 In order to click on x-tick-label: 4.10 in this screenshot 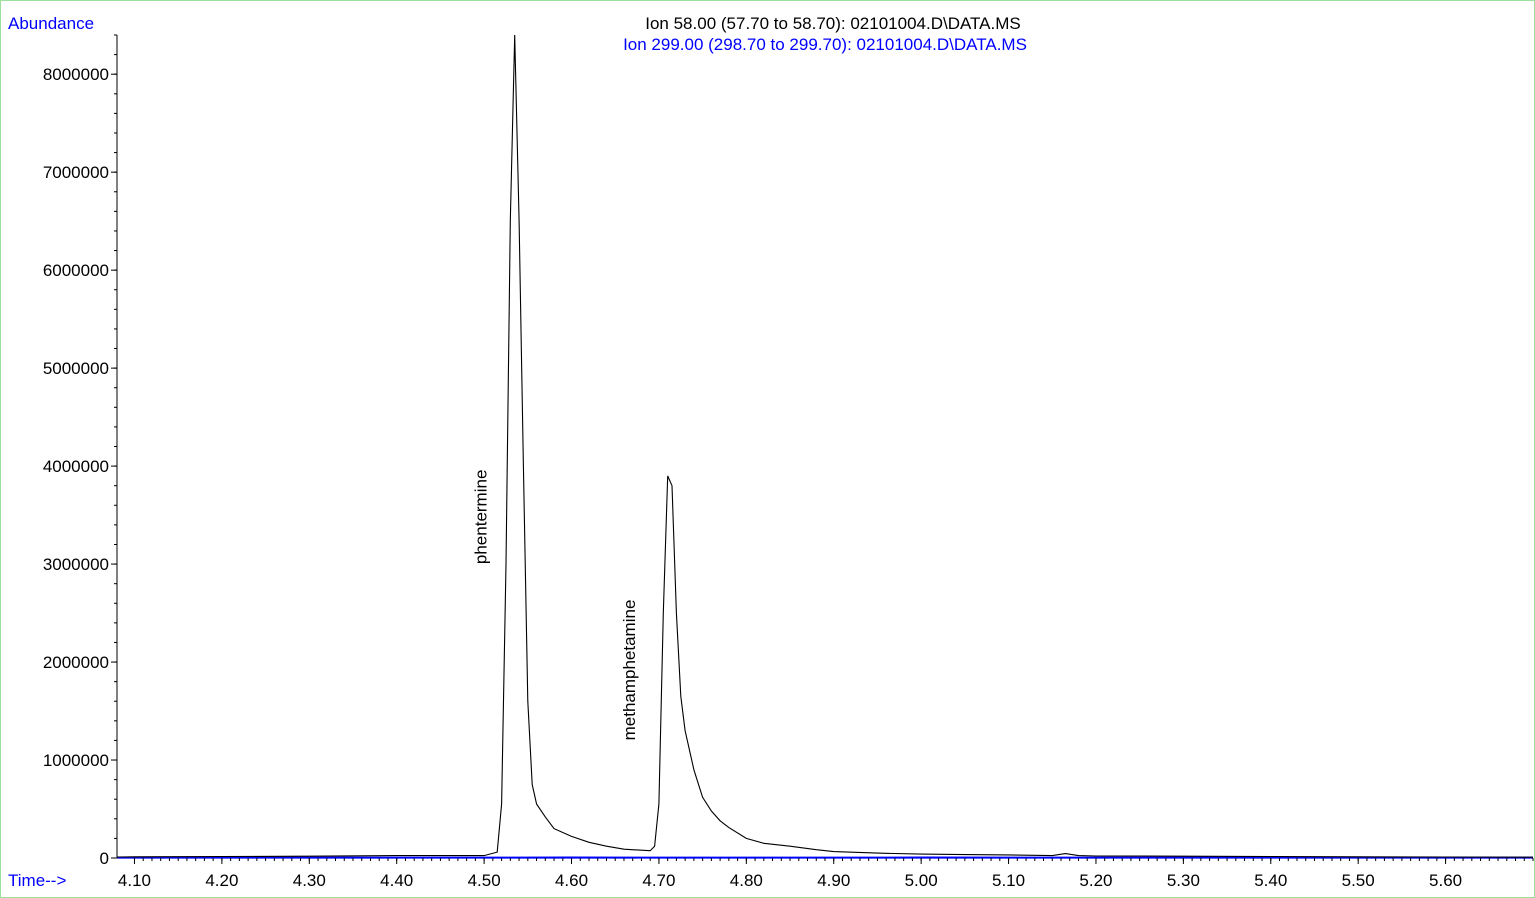, I will do `click(134, 880)`.